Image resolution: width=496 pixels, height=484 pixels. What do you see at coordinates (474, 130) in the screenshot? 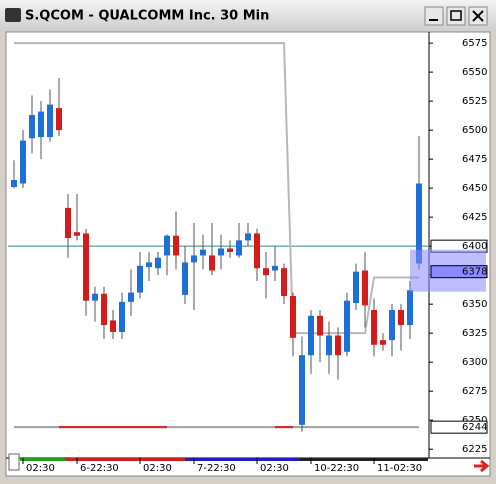
I see `y-tick-label: 6500` at bounding box center [474, 130].